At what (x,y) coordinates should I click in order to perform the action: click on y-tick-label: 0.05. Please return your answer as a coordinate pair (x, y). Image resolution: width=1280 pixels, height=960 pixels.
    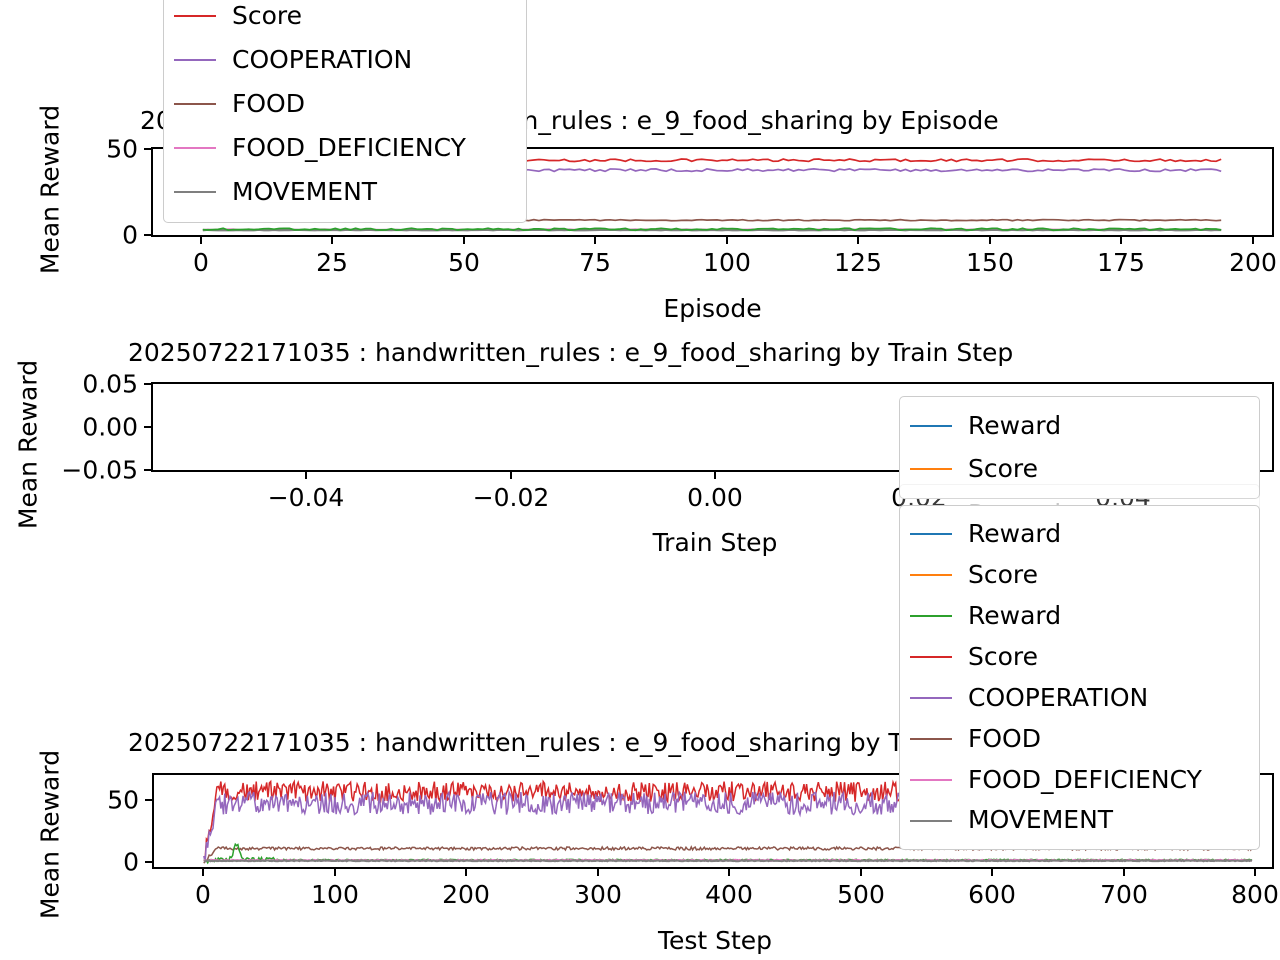
    Looking at the image, I should click on (110, 384).